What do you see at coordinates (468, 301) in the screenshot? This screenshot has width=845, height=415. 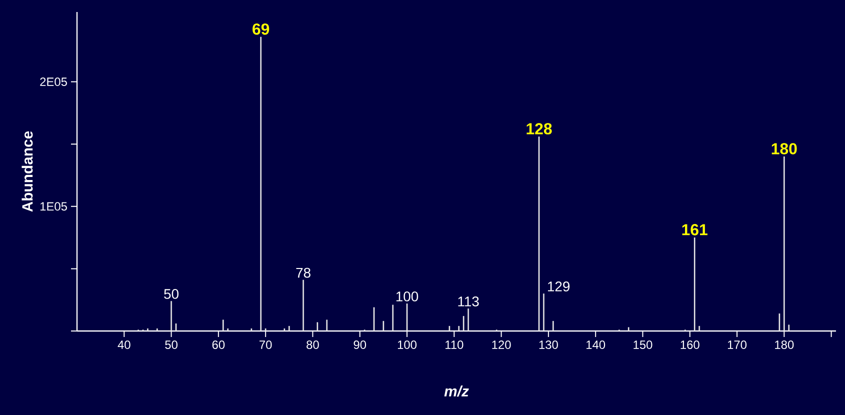 I see `annotation: 113` at bounding box center [468, 301].